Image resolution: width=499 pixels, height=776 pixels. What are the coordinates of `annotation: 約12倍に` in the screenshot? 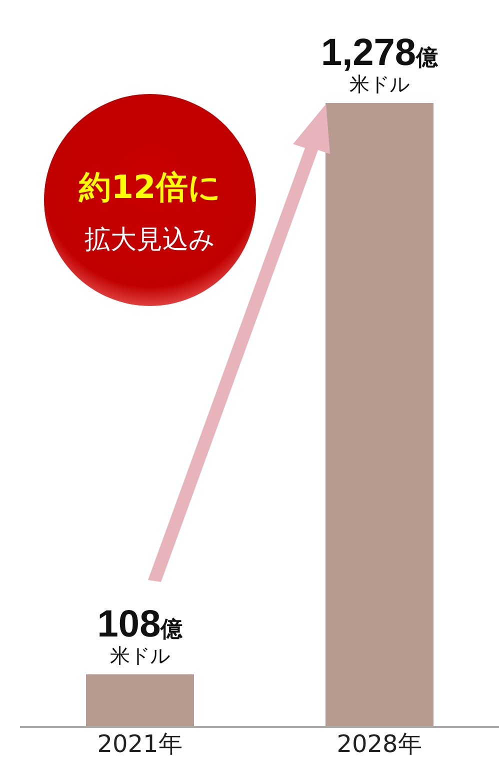 It's located at (149, 187).